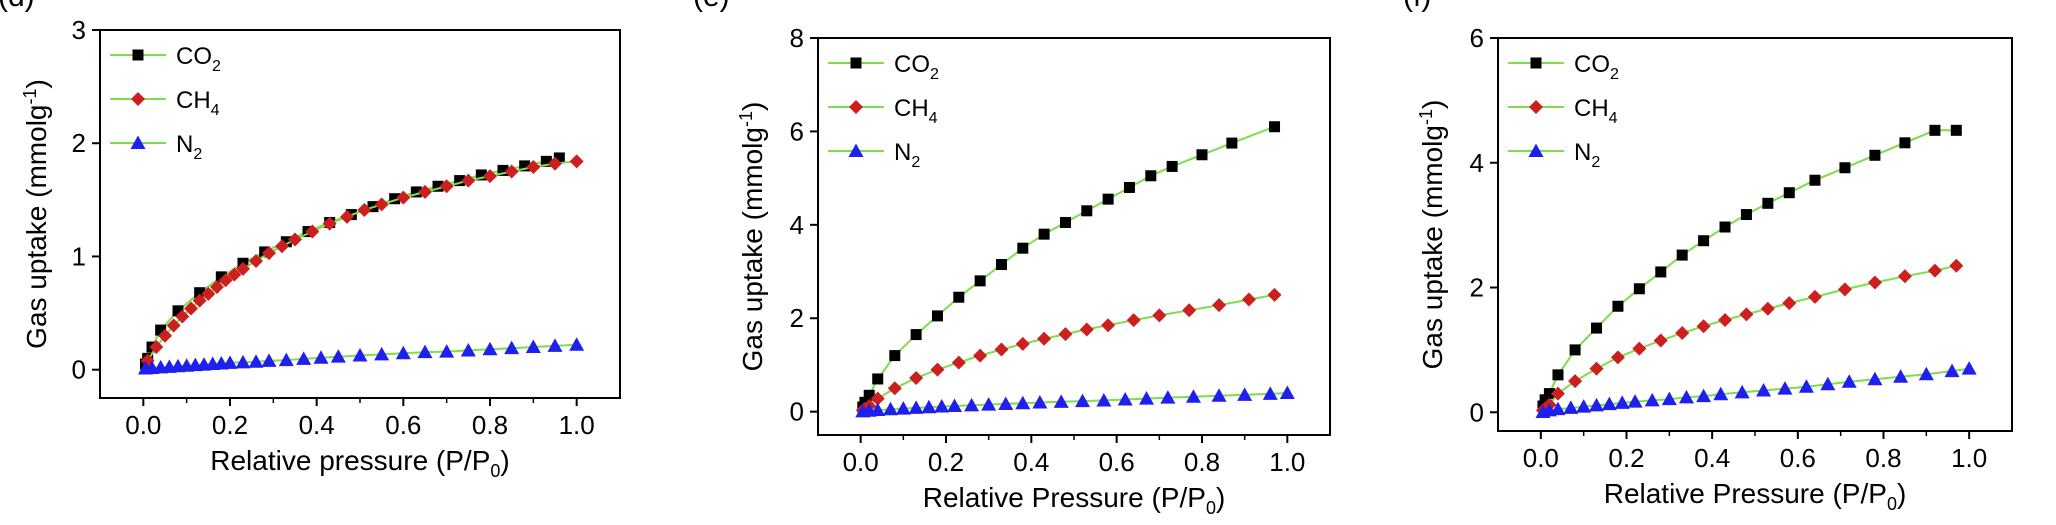  What do you see at coordinates (797, 131) in the screenshot?
I see `y-tick-label: 6` at bounding box center [797, 131].